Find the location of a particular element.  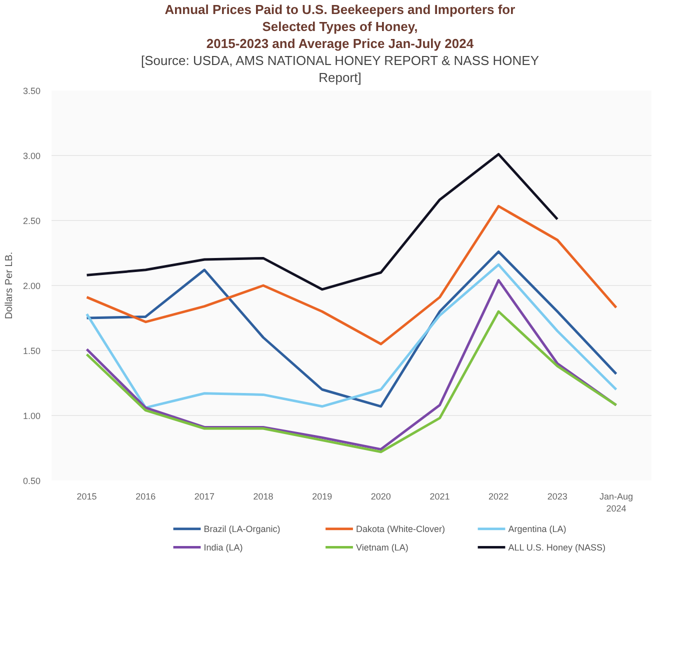

x-tick-label: 2015 is located at coordinates (86, 497).